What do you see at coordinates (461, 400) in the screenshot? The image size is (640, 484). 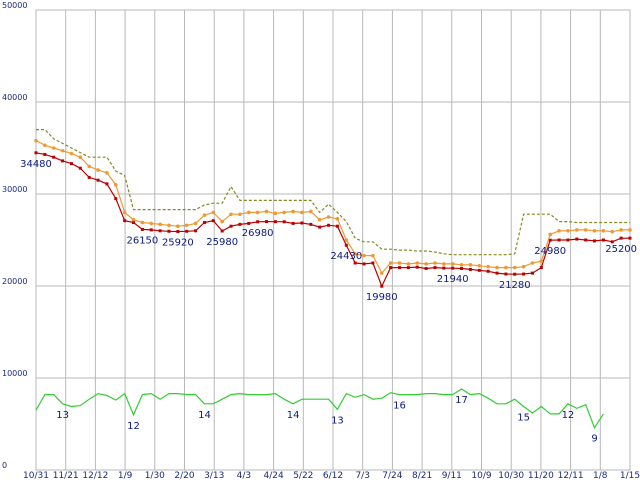 I see `data-label: 17` at bounding box center [461, 400].